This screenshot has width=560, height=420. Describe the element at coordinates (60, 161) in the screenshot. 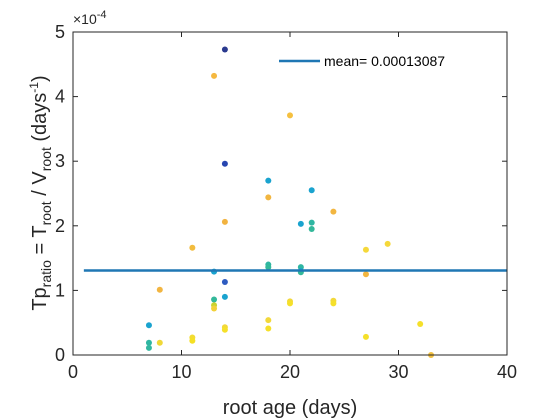

I see `y-tick-label: 3` at that location.